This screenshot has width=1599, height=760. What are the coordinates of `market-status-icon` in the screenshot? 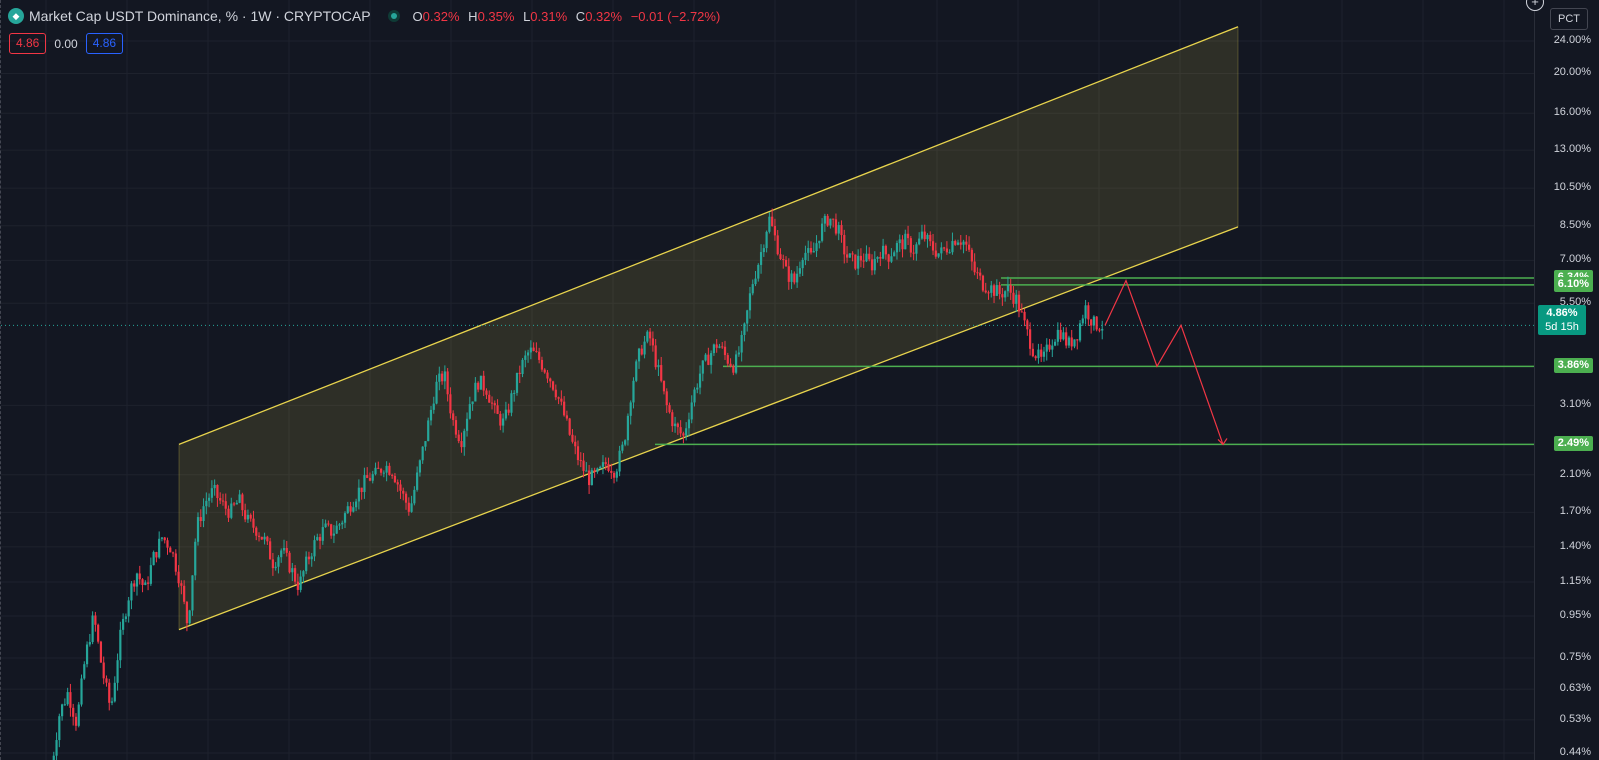 It's located at (393, 16).